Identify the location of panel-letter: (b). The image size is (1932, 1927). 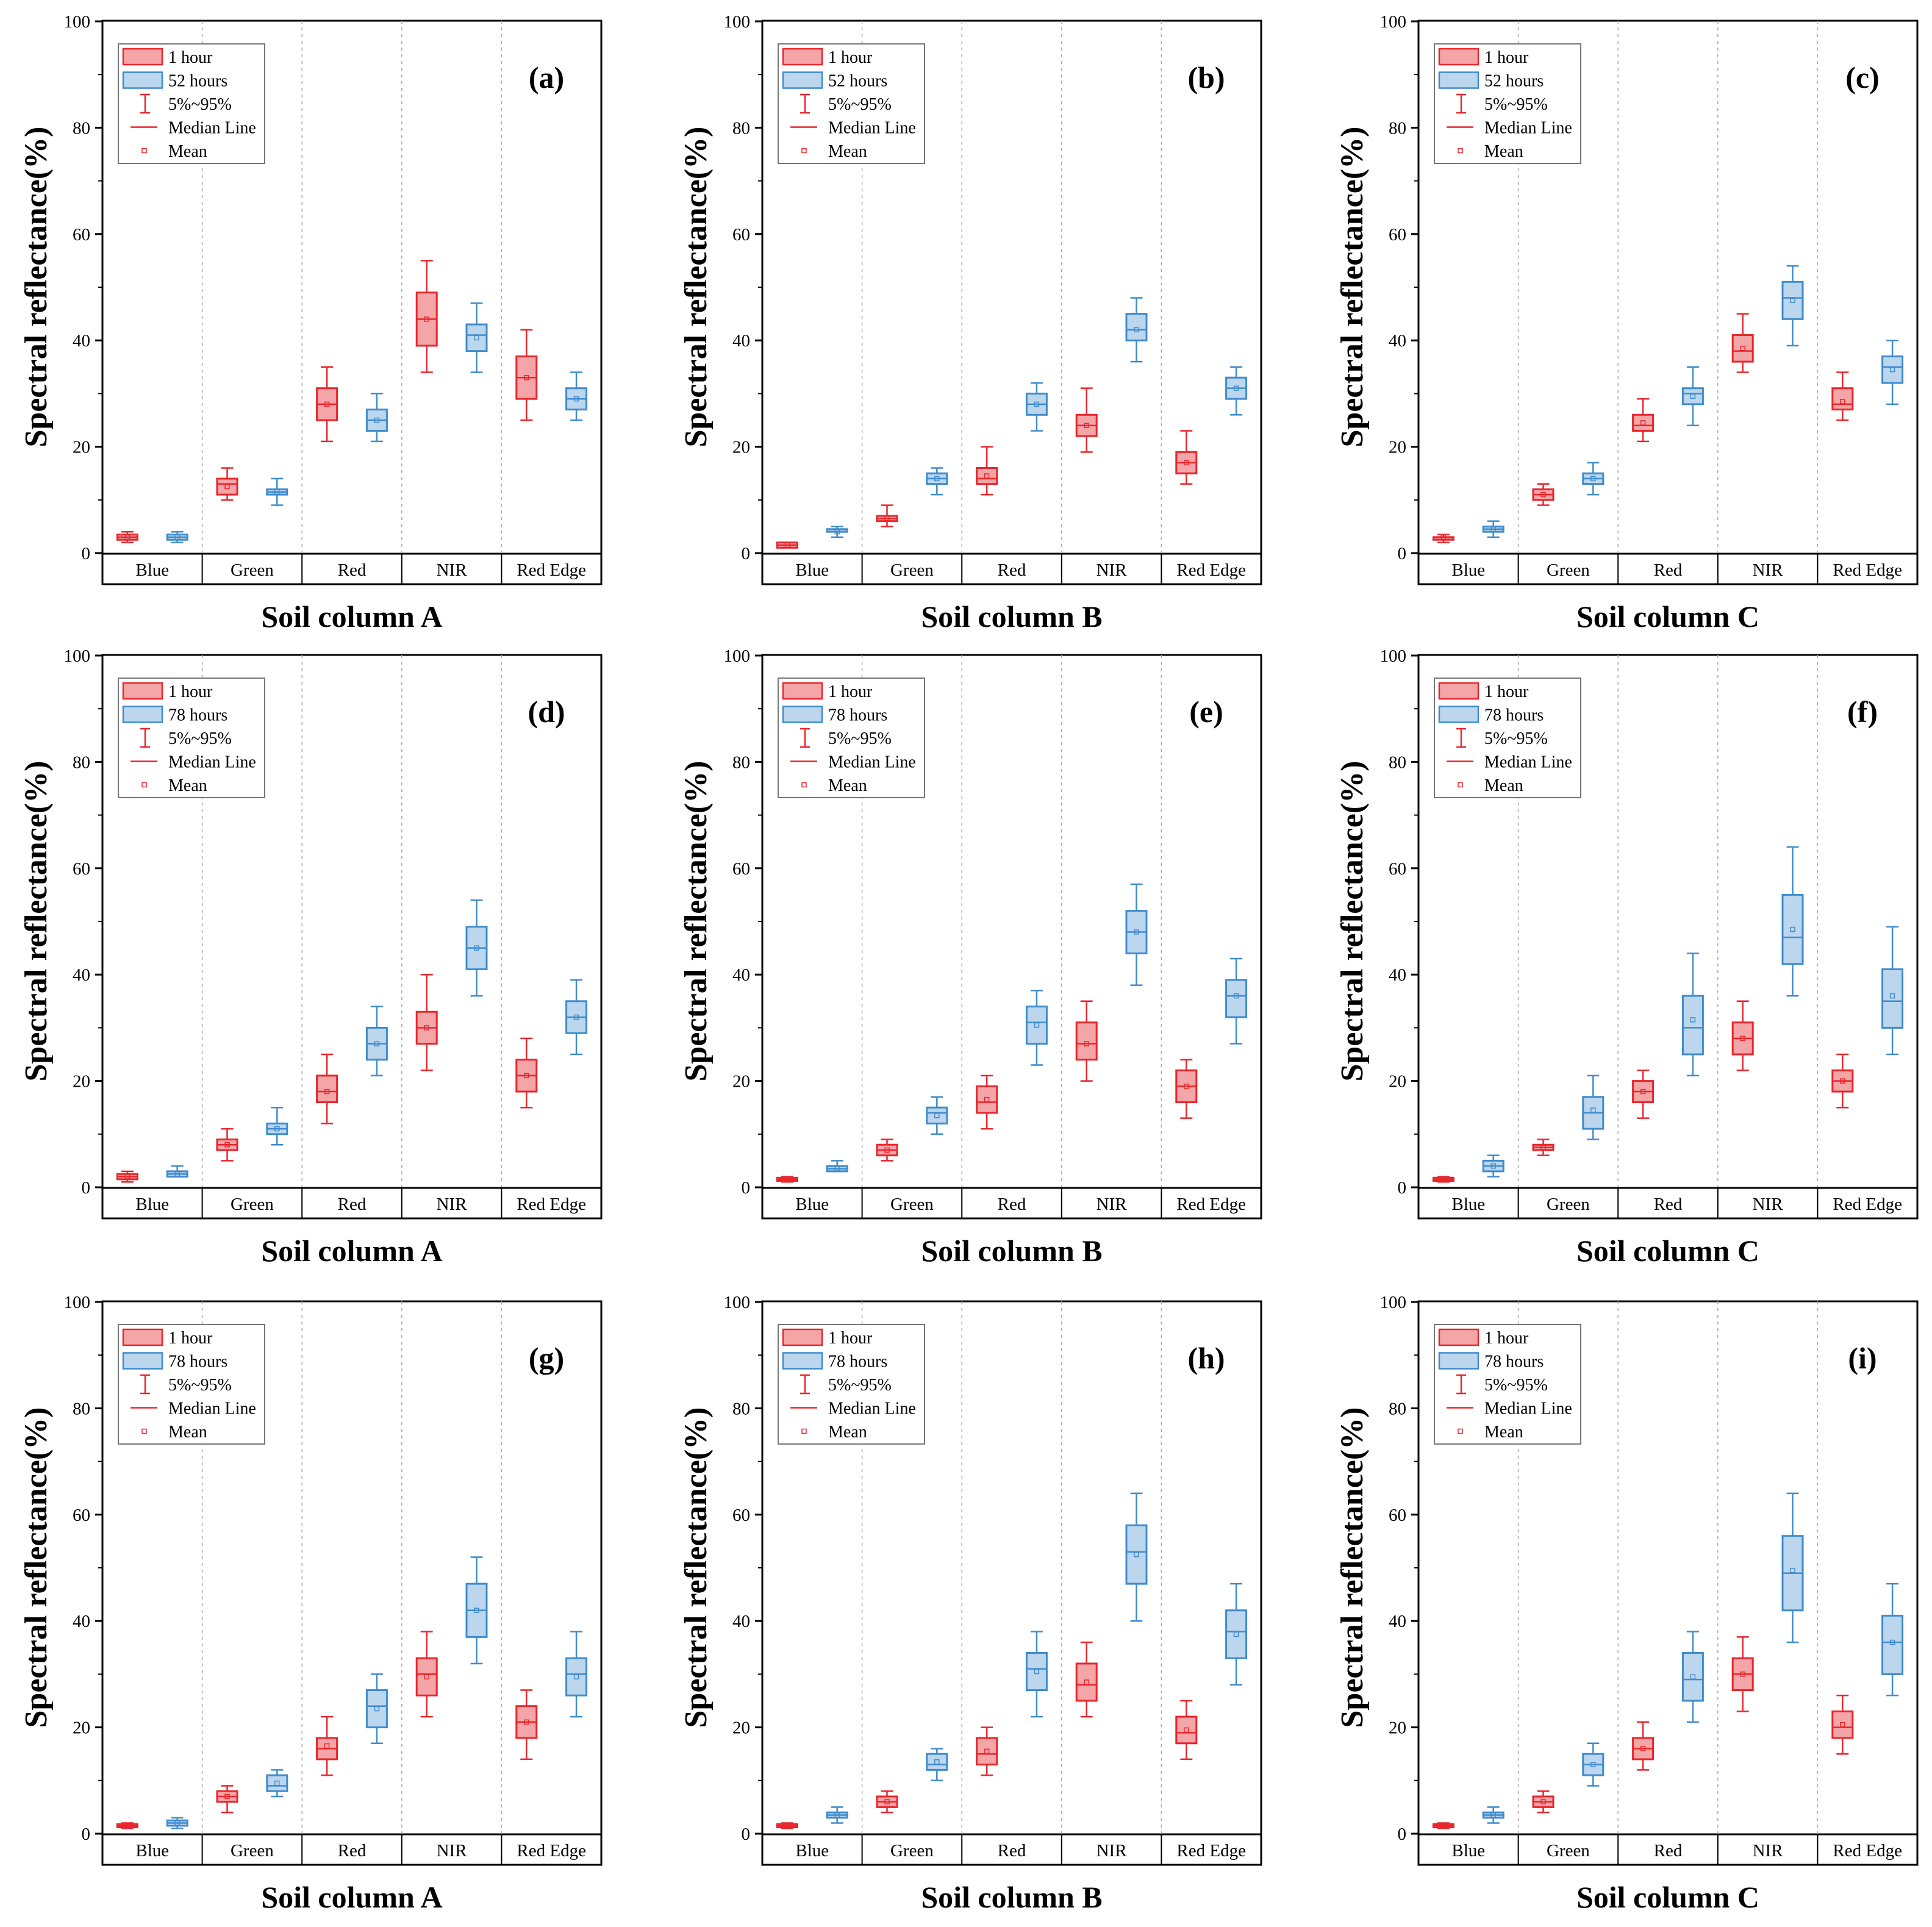
(1206, 77).